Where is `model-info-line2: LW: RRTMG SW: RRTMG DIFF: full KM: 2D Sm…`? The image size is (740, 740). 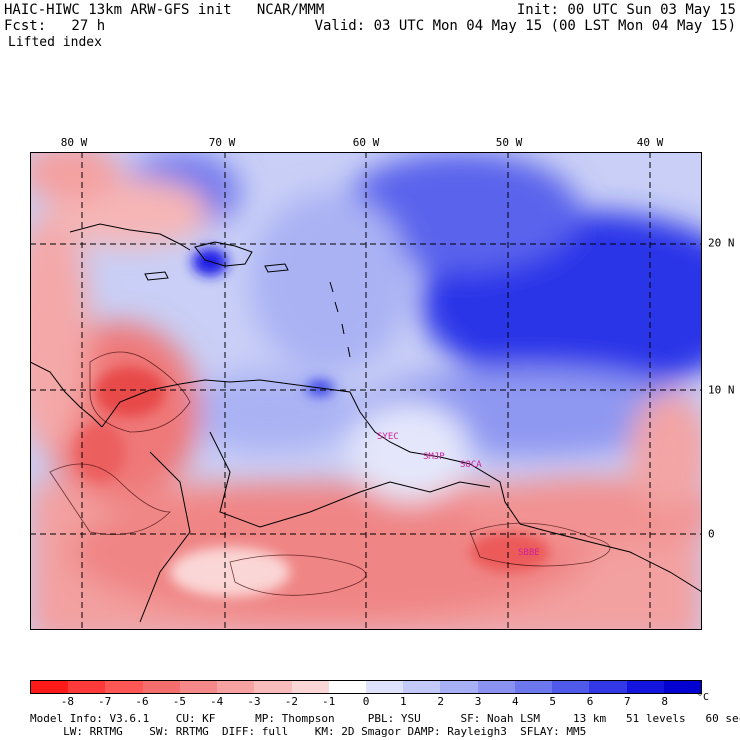 model-info-line2: LW: RRTMG SW: RRTMG DIFF: full KM: 2D Sm… is located at coordinates (308, 731).